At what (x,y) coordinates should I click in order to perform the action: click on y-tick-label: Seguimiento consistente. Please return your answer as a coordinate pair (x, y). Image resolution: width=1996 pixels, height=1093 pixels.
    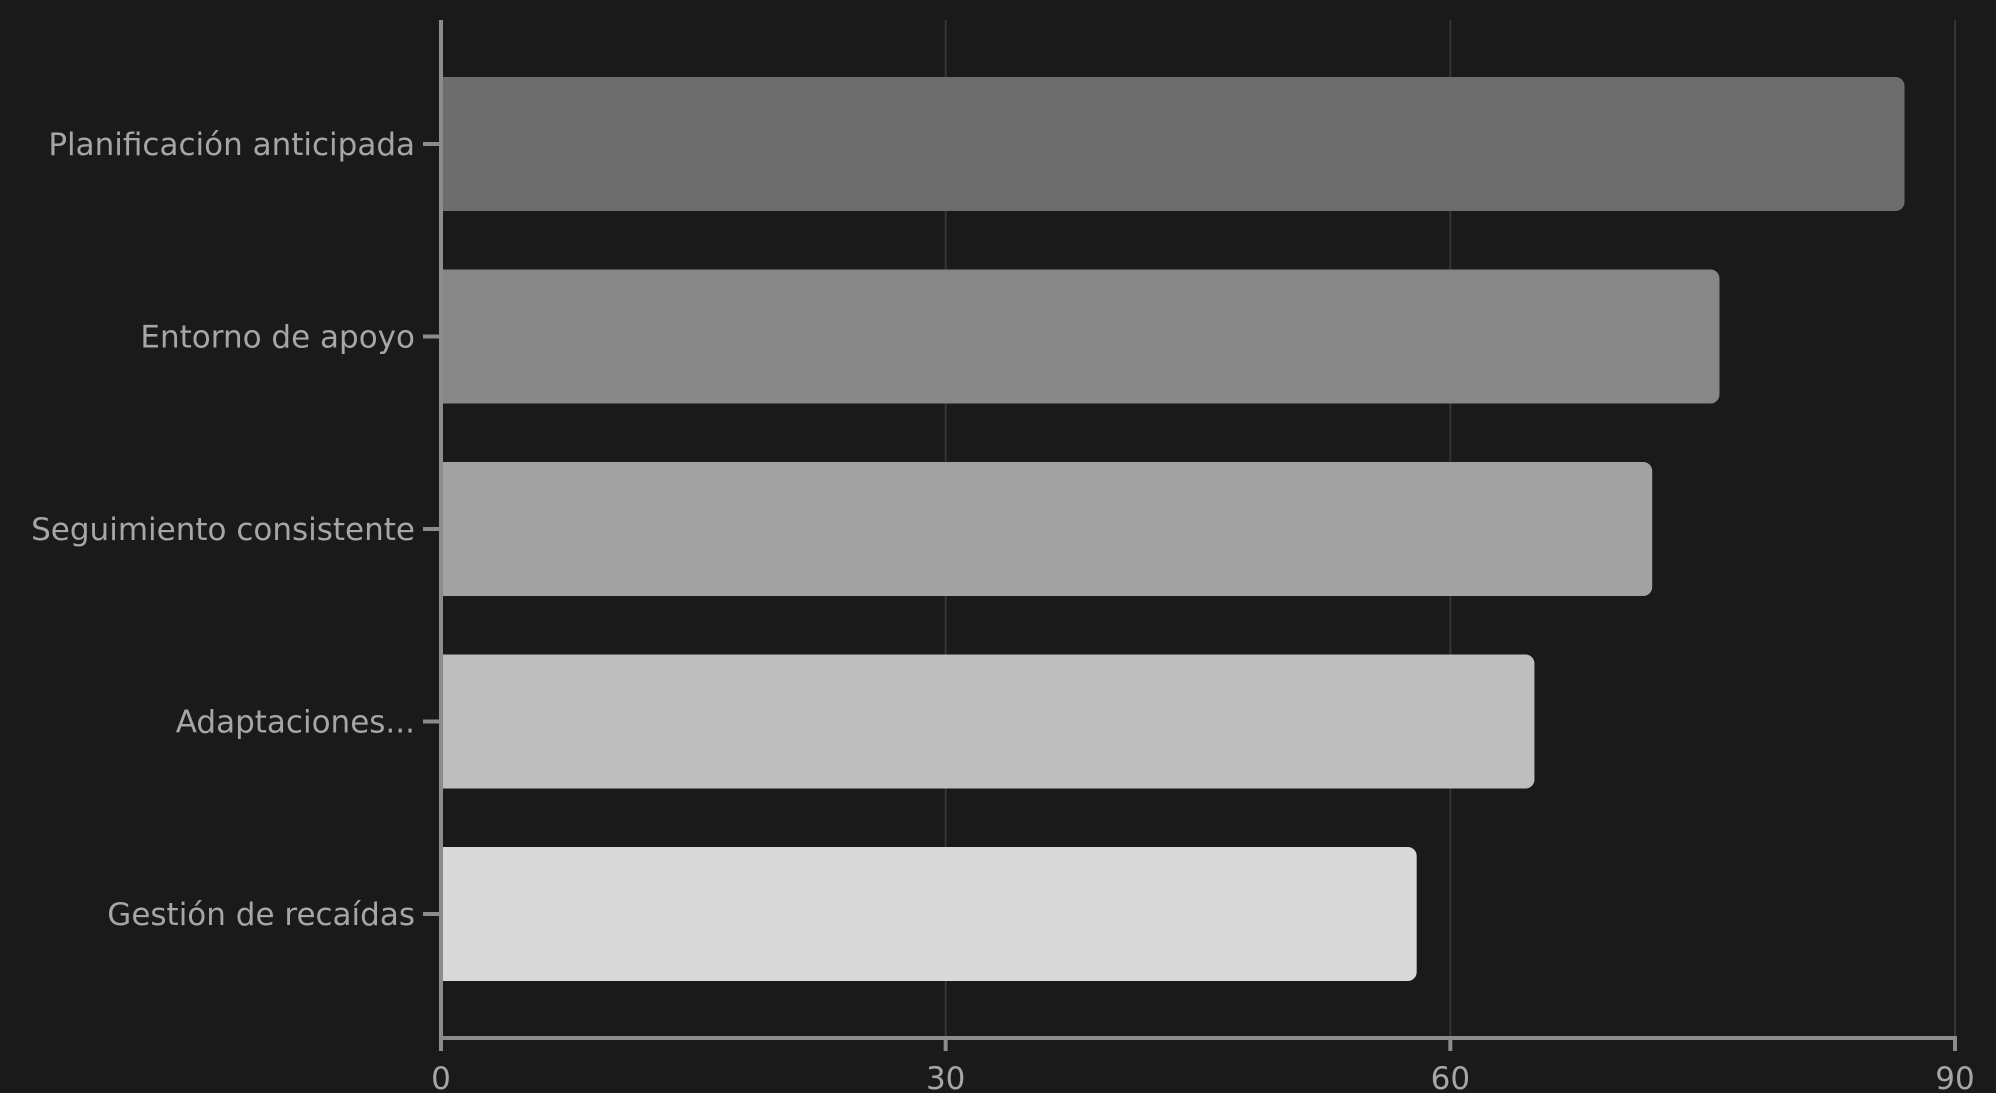
    Looking at the image, I should click on (223, 530).